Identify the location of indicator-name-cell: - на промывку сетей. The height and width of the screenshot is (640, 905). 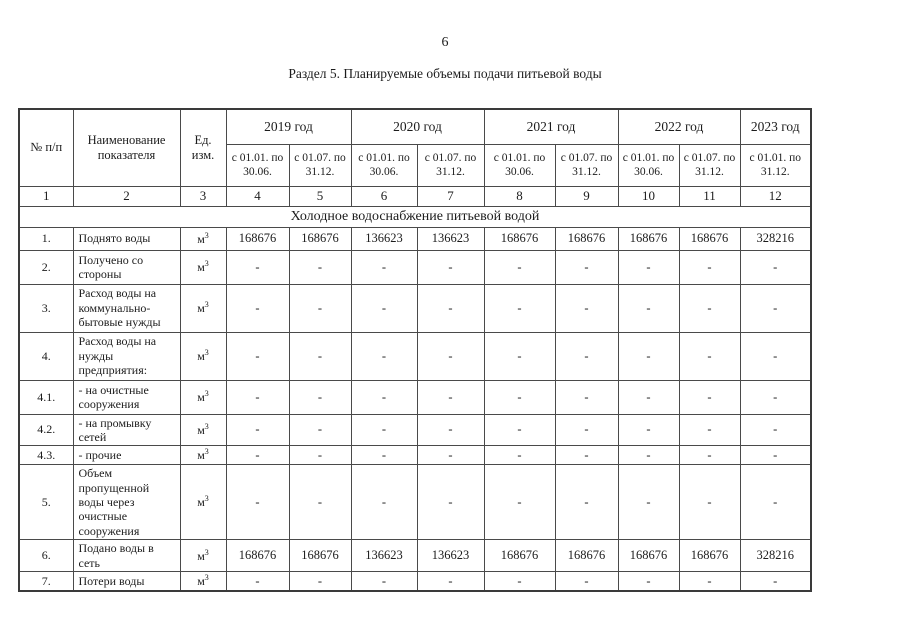
(126, 430).